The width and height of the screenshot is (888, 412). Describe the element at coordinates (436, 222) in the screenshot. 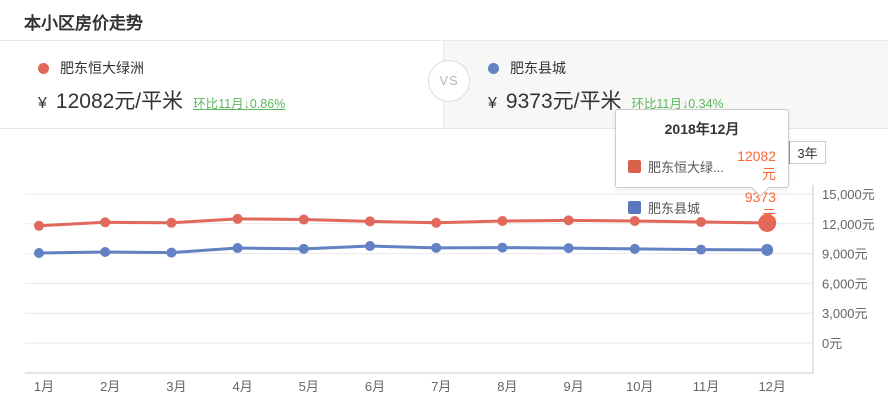

I see `data-point-肥东恒大绿洲-7月` at that location.